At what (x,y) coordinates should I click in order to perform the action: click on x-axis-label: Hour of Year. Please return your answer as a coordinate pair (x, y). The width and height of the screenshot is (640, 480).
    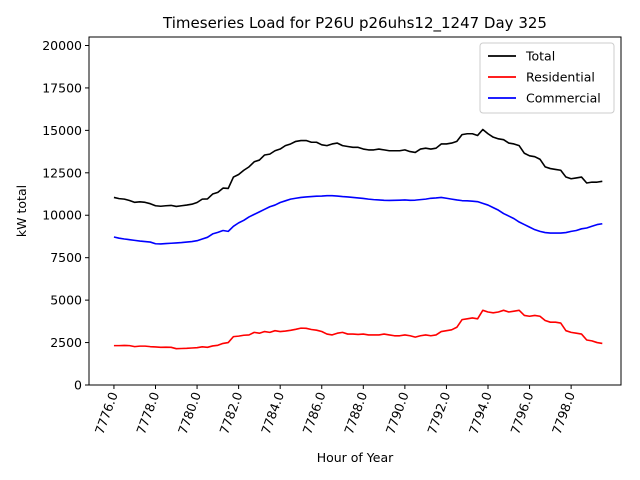
    Looking at the image, I should click on (355, 457).